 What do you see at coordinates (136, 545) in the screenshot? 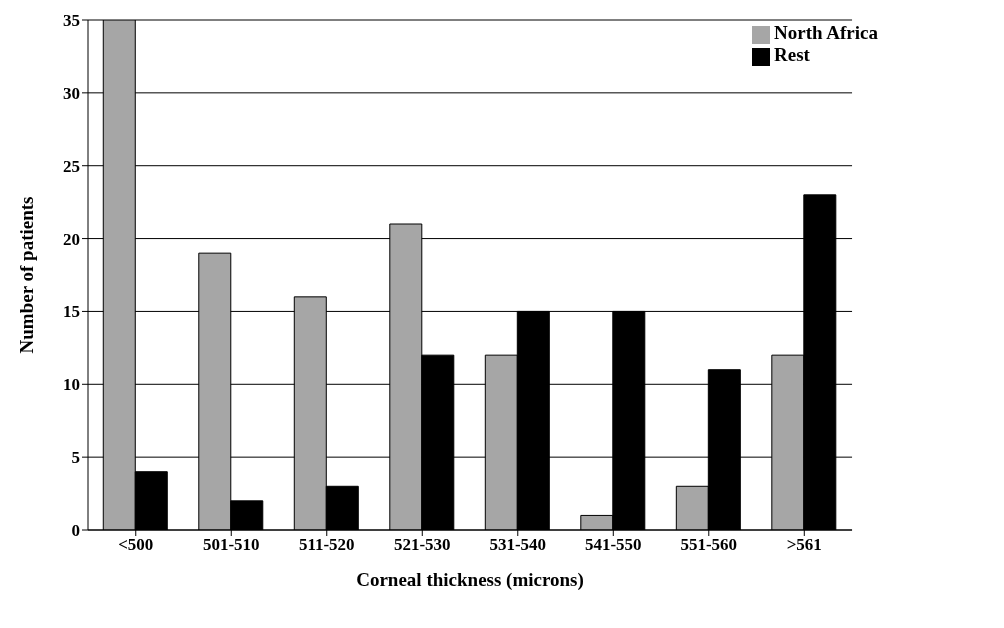
I see `x-tick-label: <500` at bounding box center [136, 545].